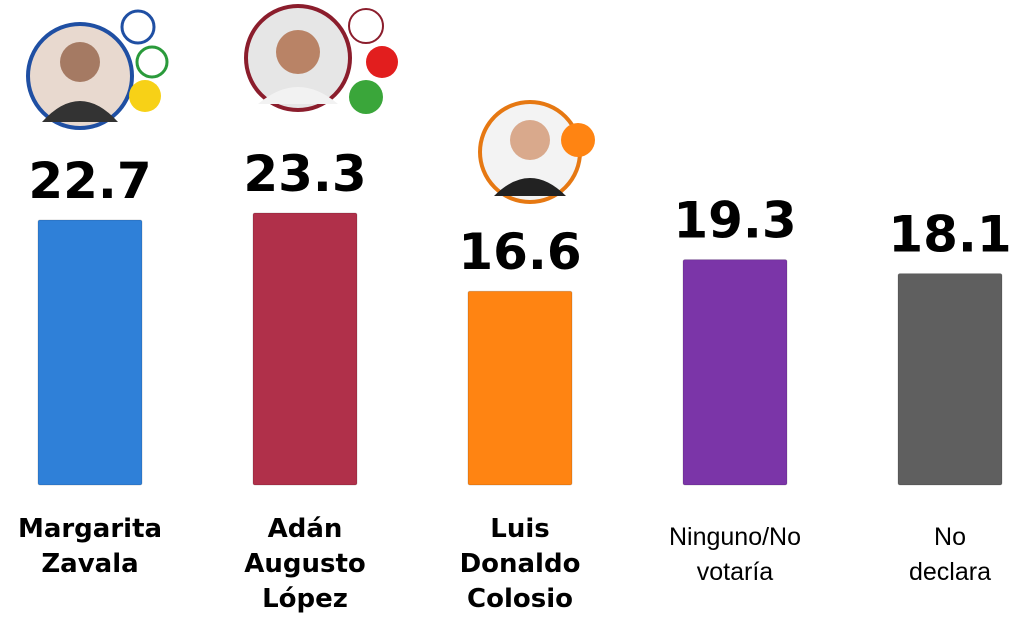 The image size is (1025, 620). What do you see at coordinates (520, 564) in the screenshot?
I see `category-label: Luis Donaldo Colosio` at bounding box center [520, 564].